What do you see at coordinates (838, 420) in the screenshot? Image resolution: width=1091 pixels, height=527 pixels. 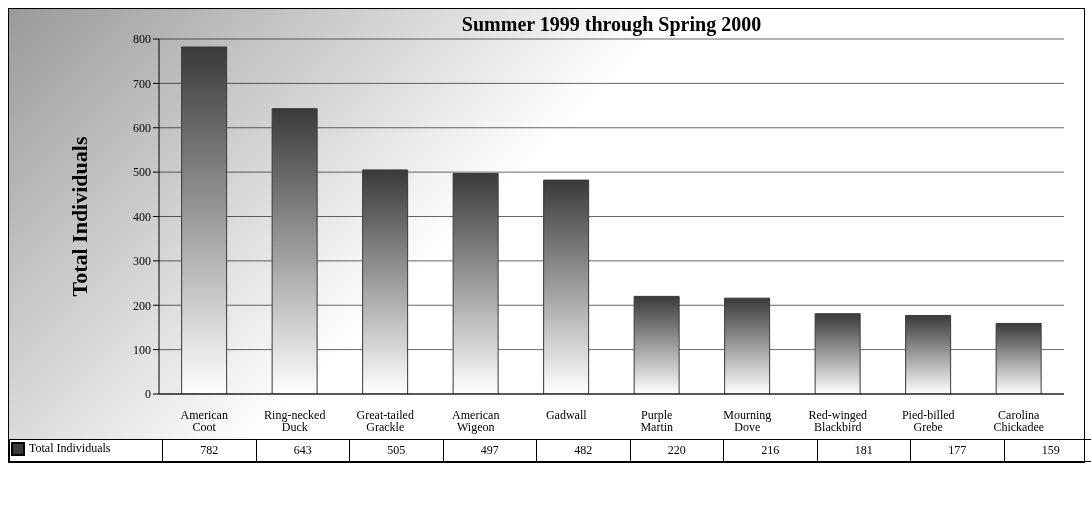 I see `x-tick-label: Red-winged Blackbird` at bounding box center [838, 420].